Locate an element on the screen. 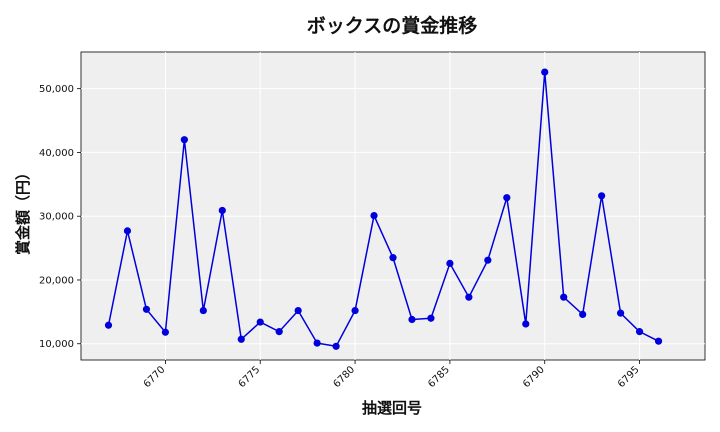  x-axis-label: 抽選回号 is located at coordinates (392, 408).